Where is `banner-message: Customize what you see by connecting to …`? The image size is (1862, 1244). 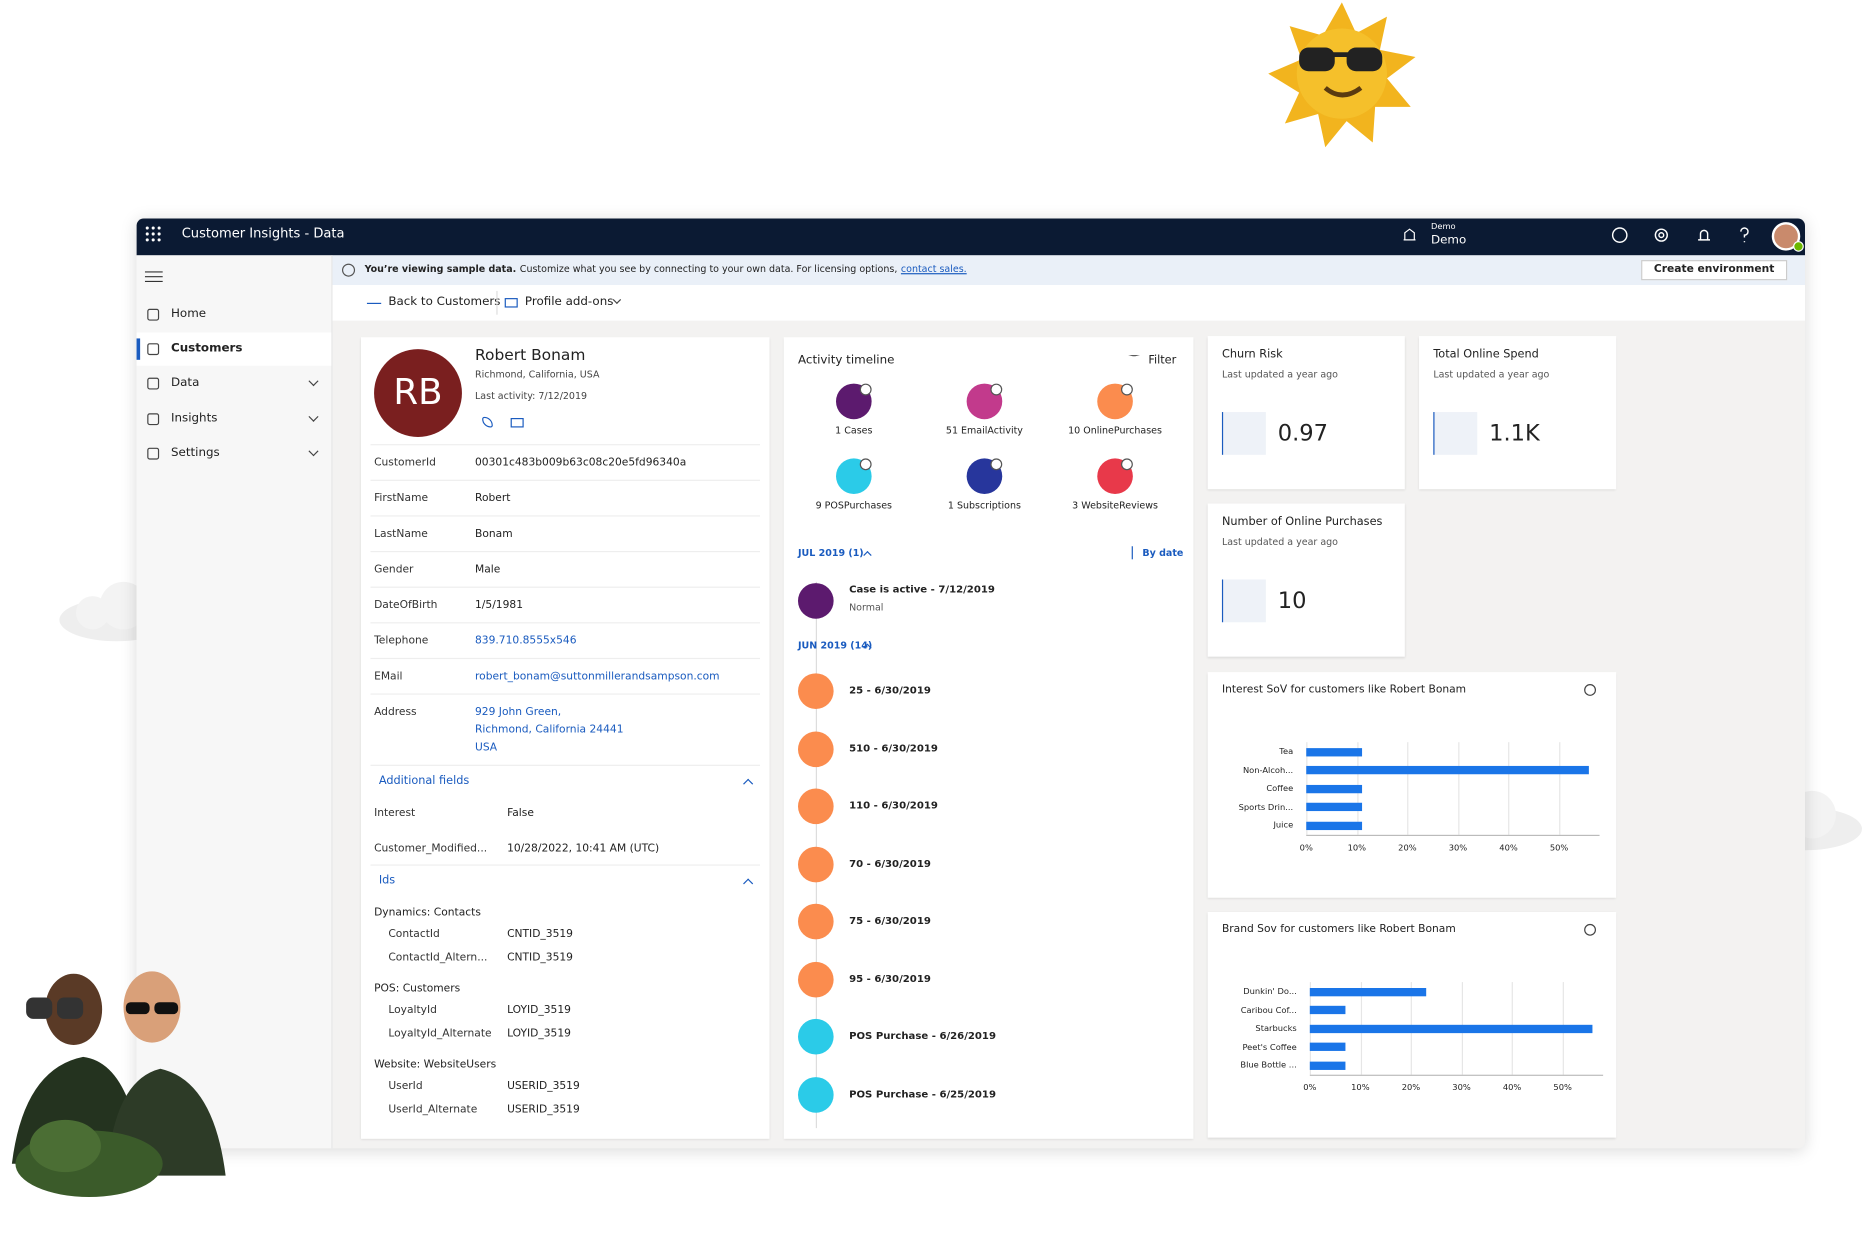
banner-message: Customize what you see by connecting to … is located at coordinates (708, 269).